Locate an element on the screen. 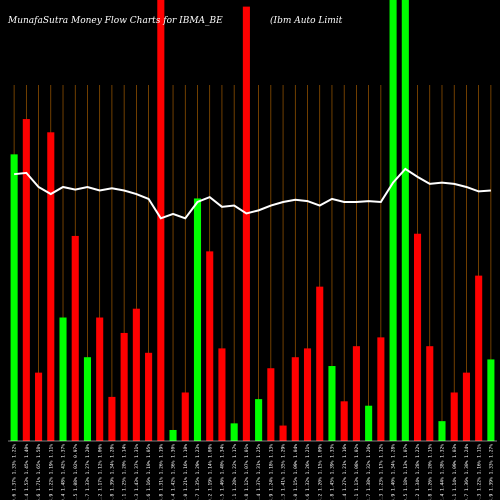  x-tick-label: 1154.8 1.39% 1.34% 1.28% is located at coordinates (113, 472).